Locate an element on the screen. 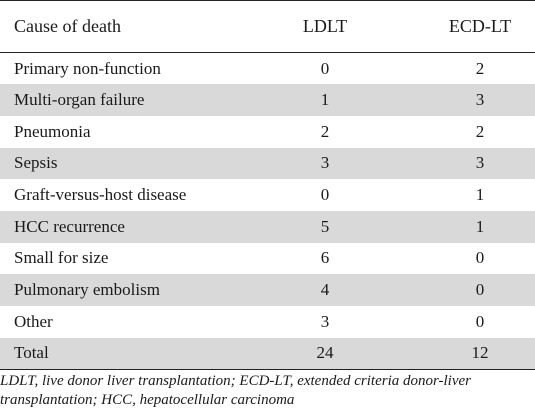 Image resolution: width=535 pixels, height=410 pixels. cell-cause: Total is located at coordinates (112, 353).